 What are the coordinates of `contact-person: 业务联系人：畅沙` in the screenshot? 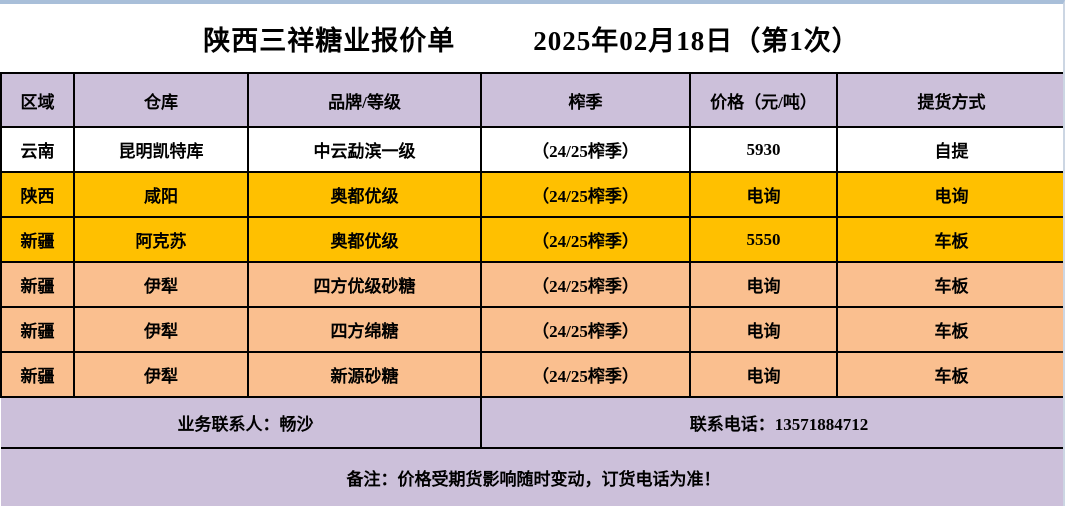 It's located at (241, 422).